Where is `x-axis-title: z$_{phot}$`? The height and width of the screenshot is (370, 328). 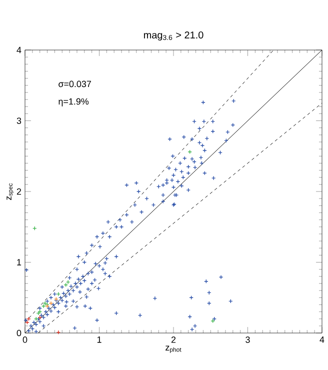
x-axis-title: z$_{phot}$ is located at coordinates (174, 349).